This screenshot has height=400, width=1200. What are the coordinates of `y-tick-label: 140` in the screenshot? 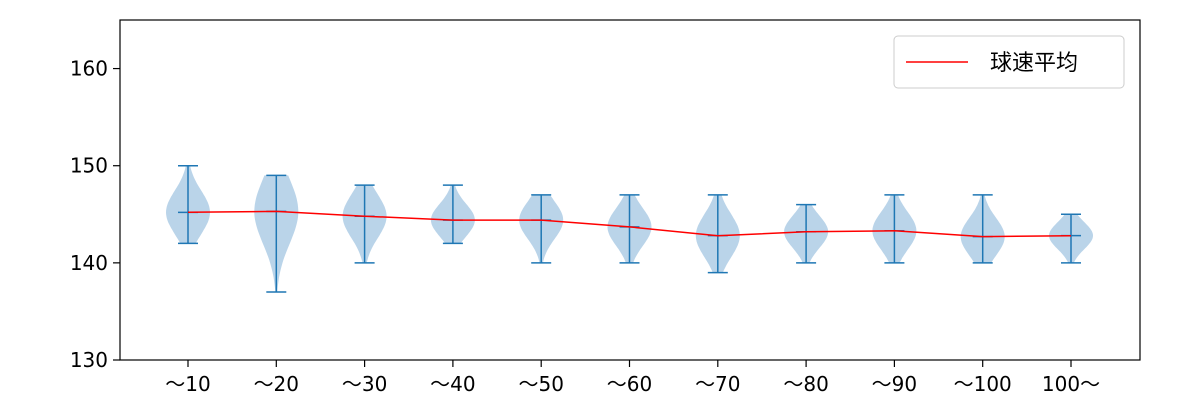 It's located at (89, 263).